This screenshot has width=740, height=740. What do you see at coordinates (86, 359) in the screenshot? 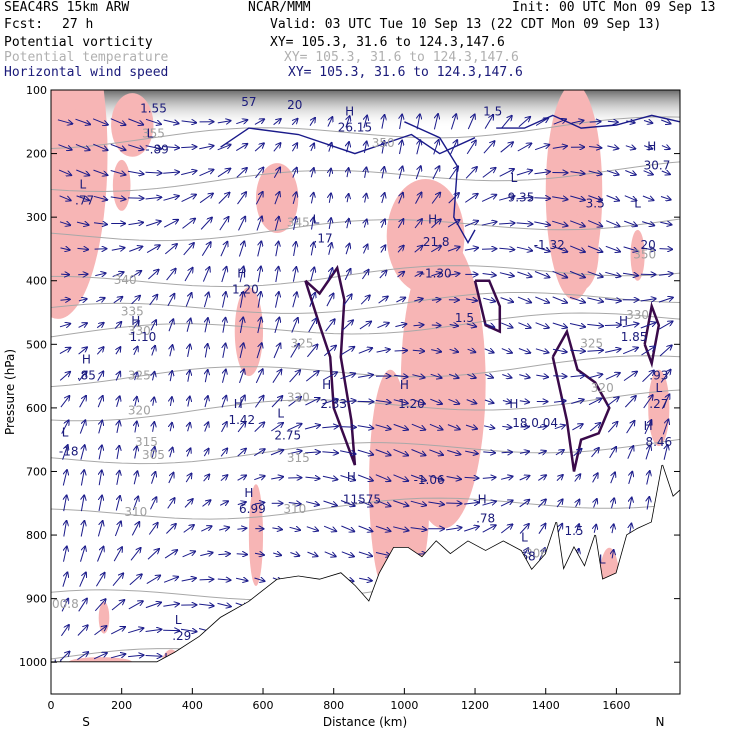
I see `pv-label-30: H` at bounding box center [86, 359].